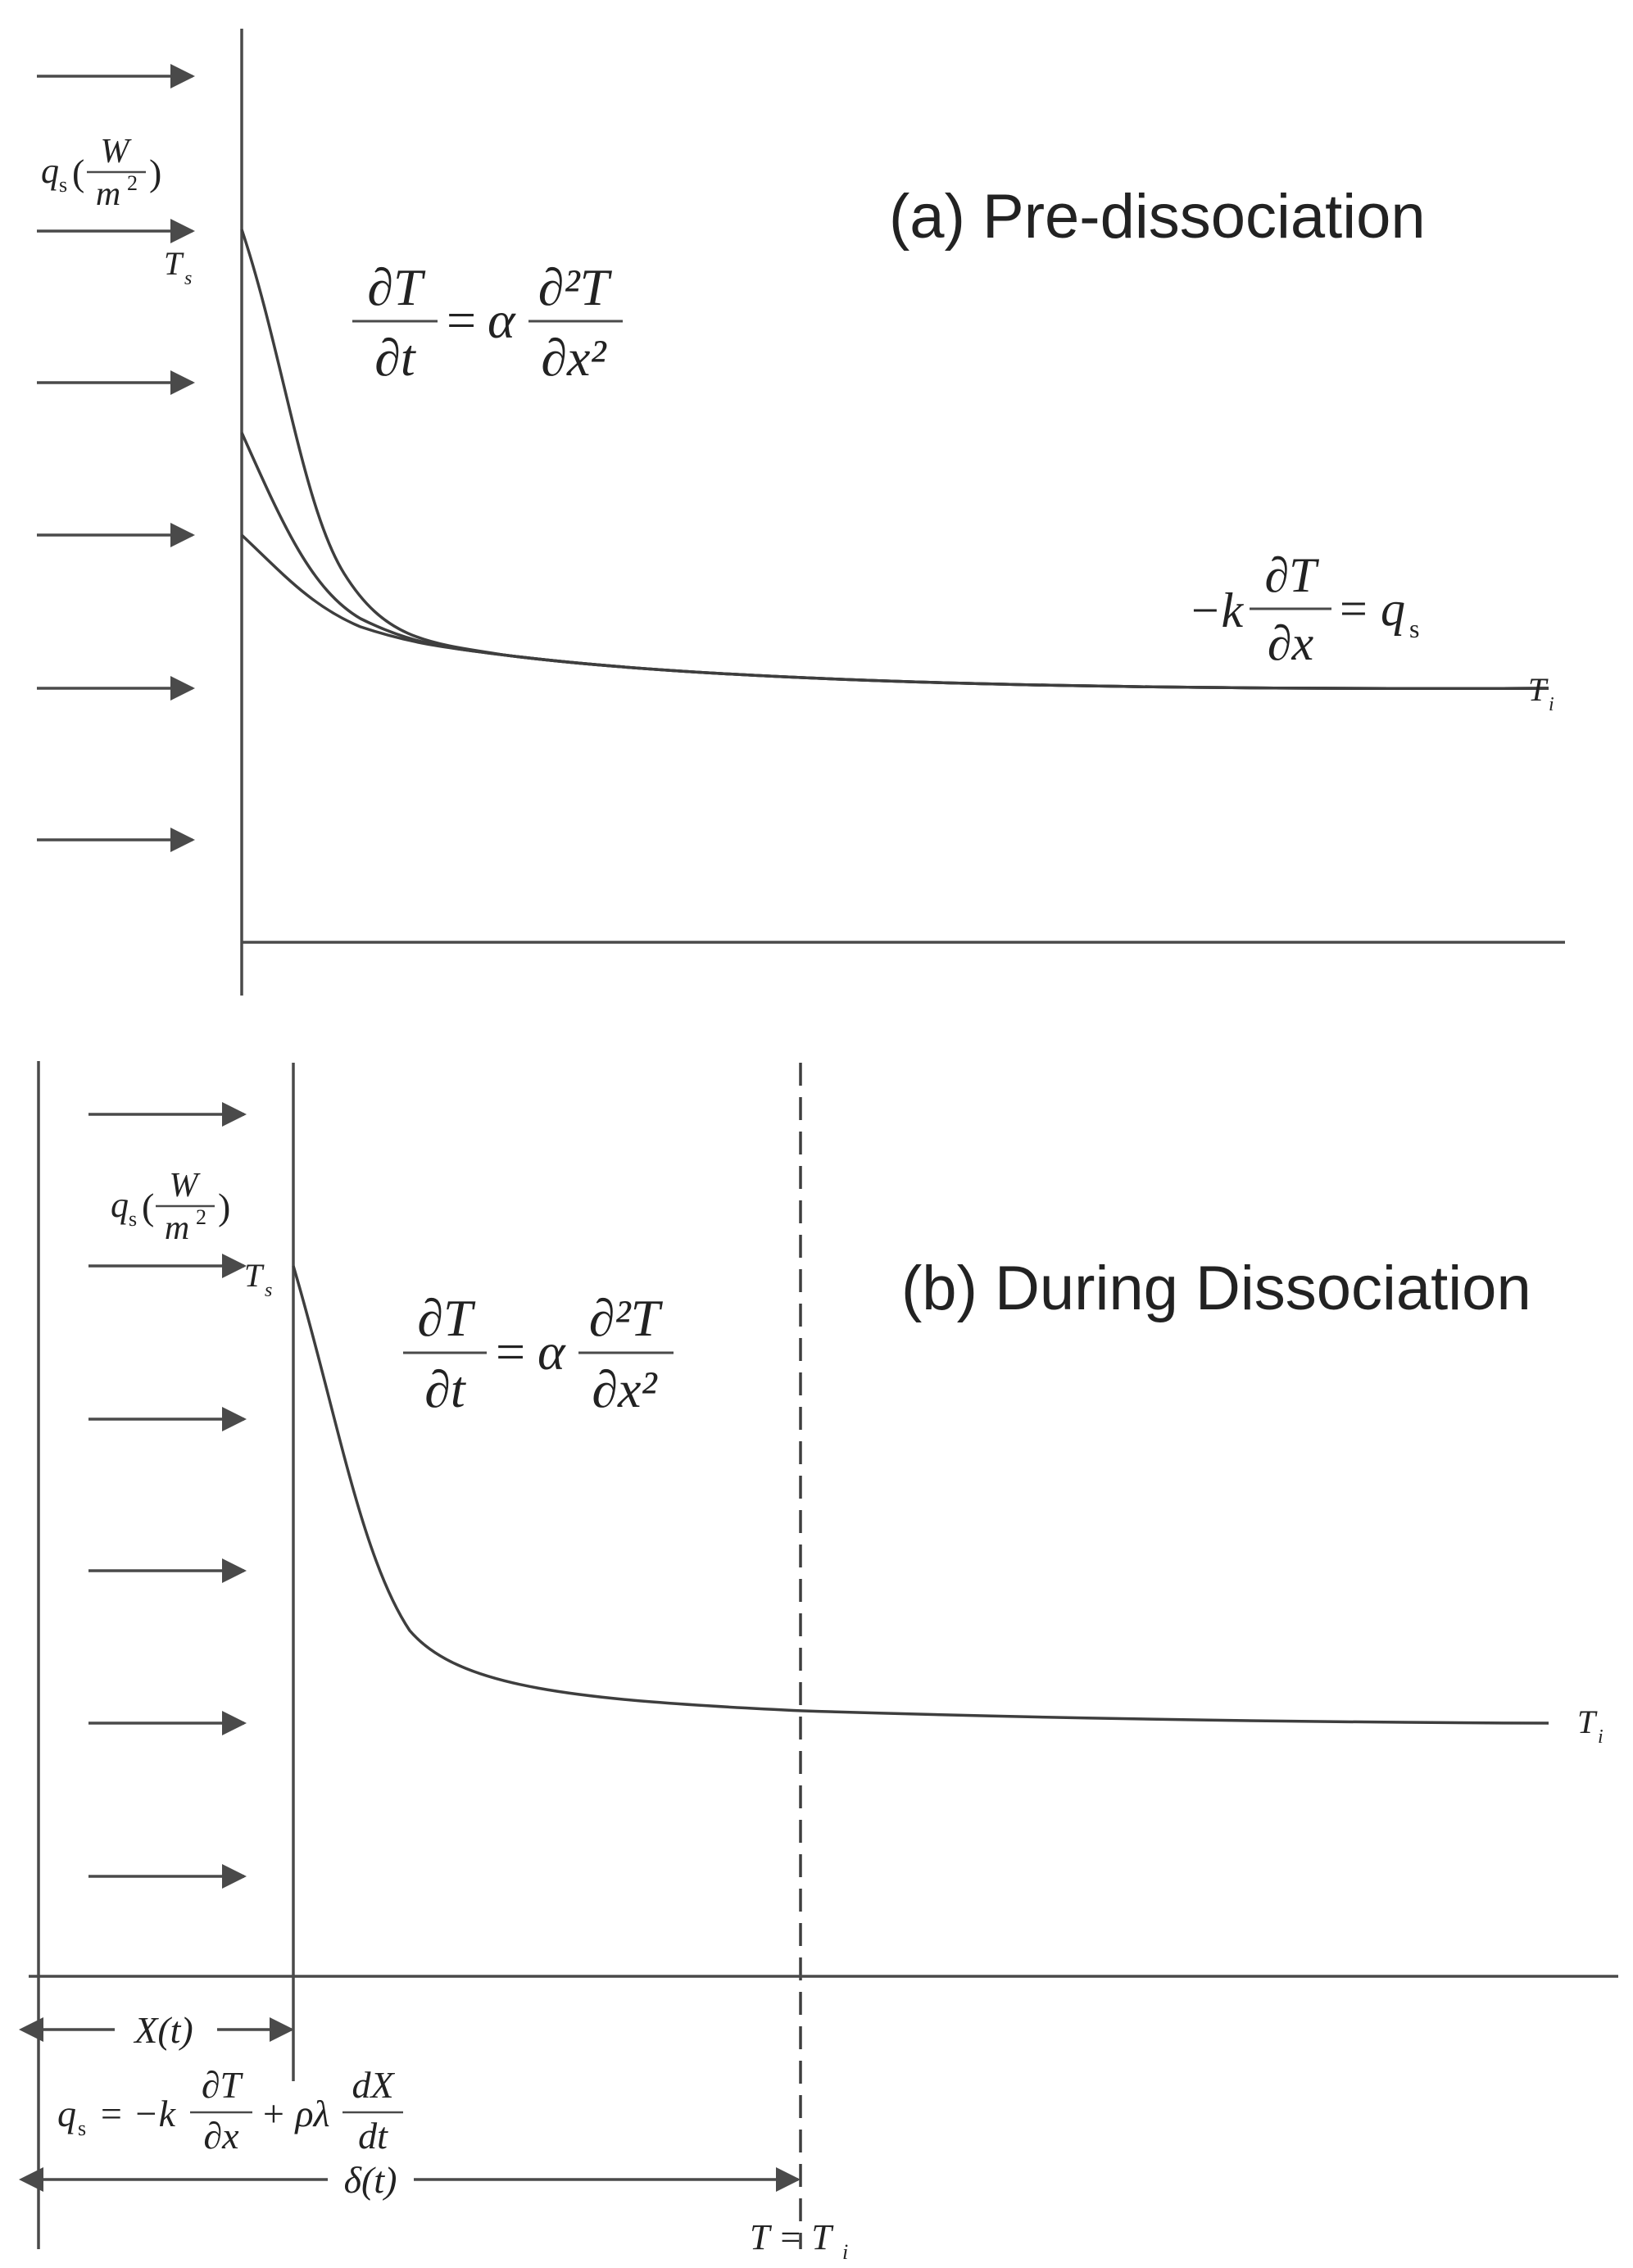  I want to click on panel-a-heat-equation: ∂T ∂t = α ∂²T ∂x², so click(487, 322).